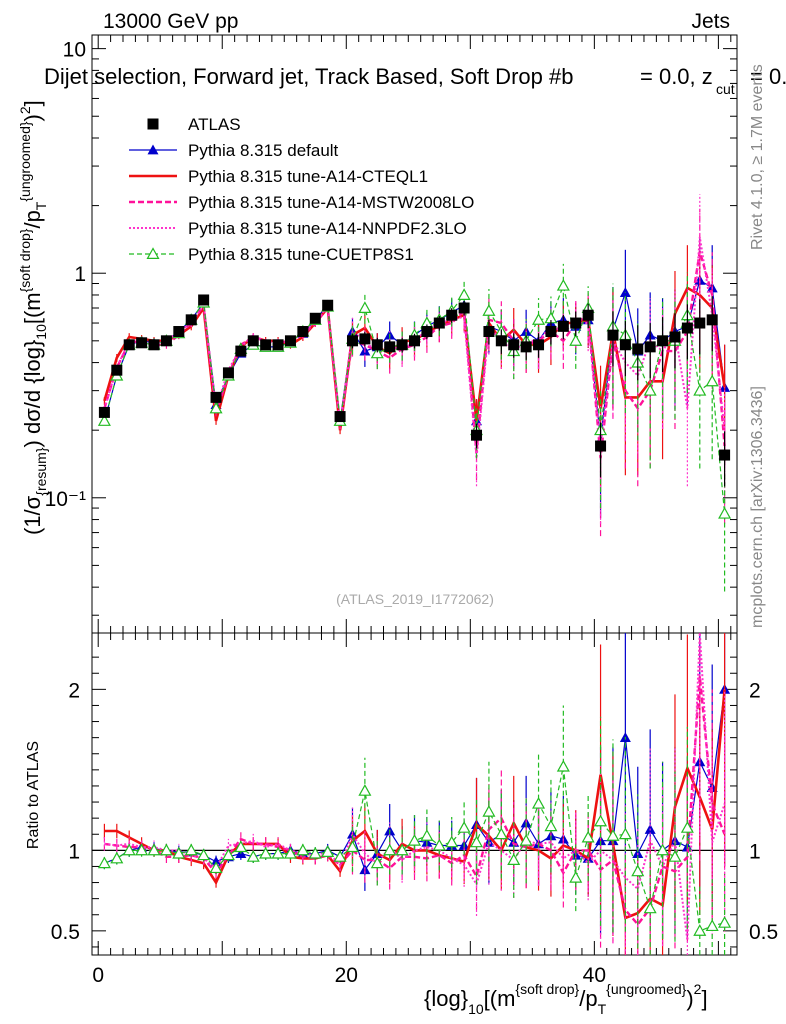 This screenshot has height=1024, width=786. What do you see at coordinates (757, 157) in the screenshot?
I see `rivet-label: Rivet 4.1.0, ≥ 1.7M events` at bounding box center [757, 157].